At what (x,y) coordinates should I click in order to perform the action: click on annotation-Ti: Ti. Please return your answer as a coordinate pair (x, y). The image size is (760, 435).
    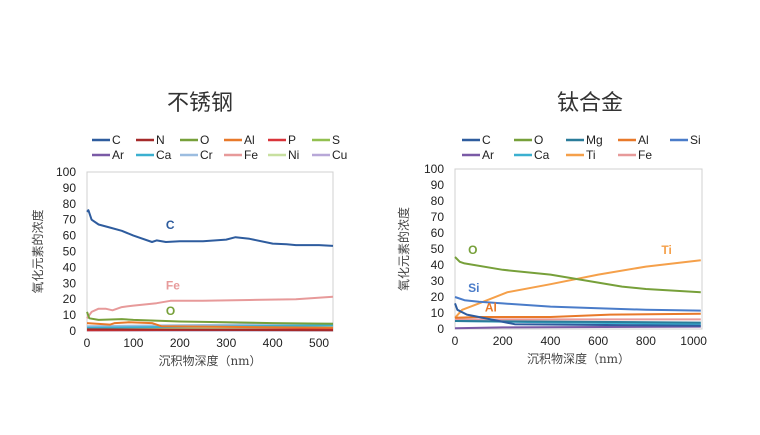
    Looking at the image, I should click on (666, 250).